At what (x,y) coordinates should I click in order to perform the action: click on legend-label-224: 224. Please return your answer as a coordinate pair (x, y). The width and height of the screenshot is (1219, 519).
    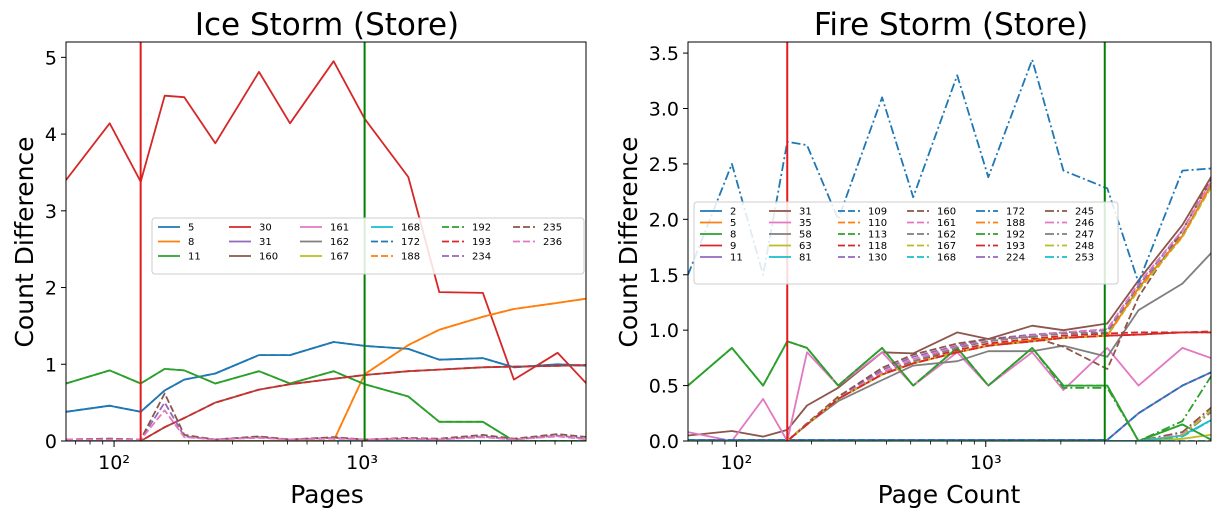
    Looking at the image, I should click on (1015, 258).